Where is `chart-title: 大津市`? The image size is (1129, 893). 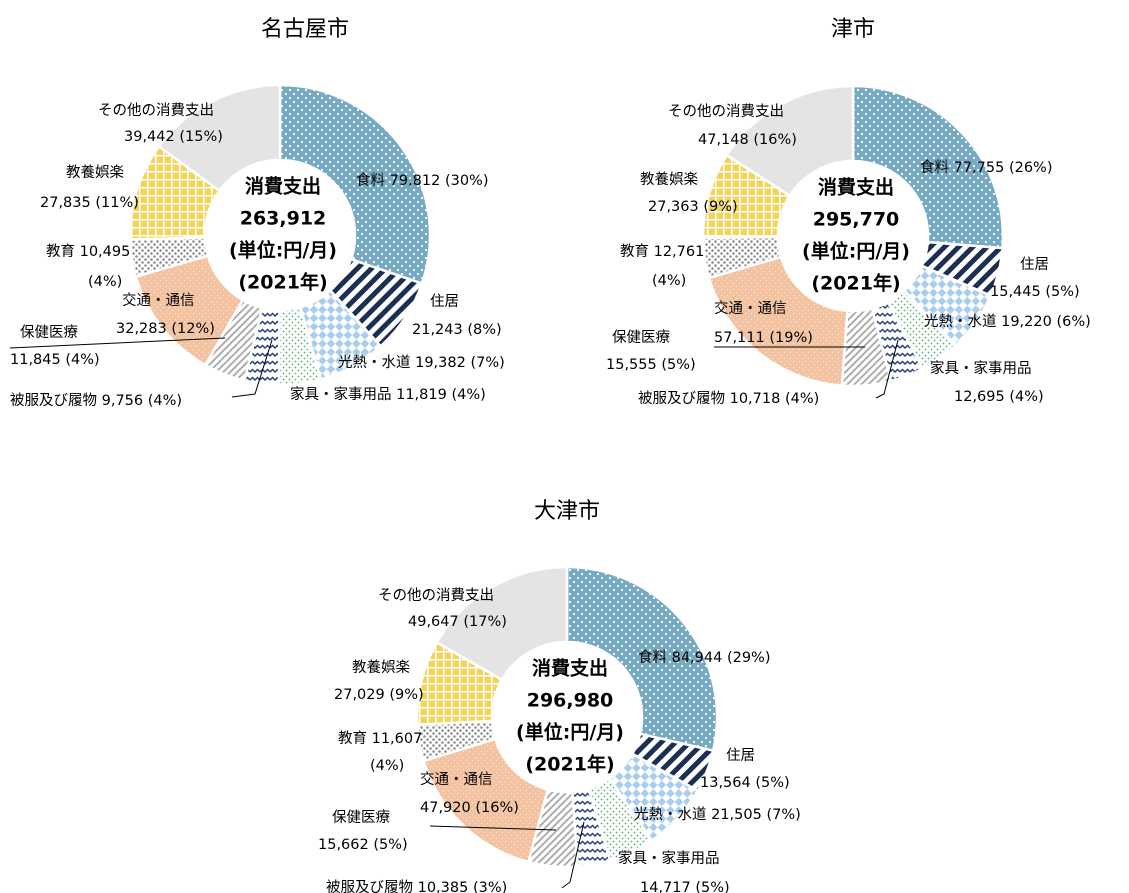
chart-title: 大津市 is located at coordinates (567, 511).